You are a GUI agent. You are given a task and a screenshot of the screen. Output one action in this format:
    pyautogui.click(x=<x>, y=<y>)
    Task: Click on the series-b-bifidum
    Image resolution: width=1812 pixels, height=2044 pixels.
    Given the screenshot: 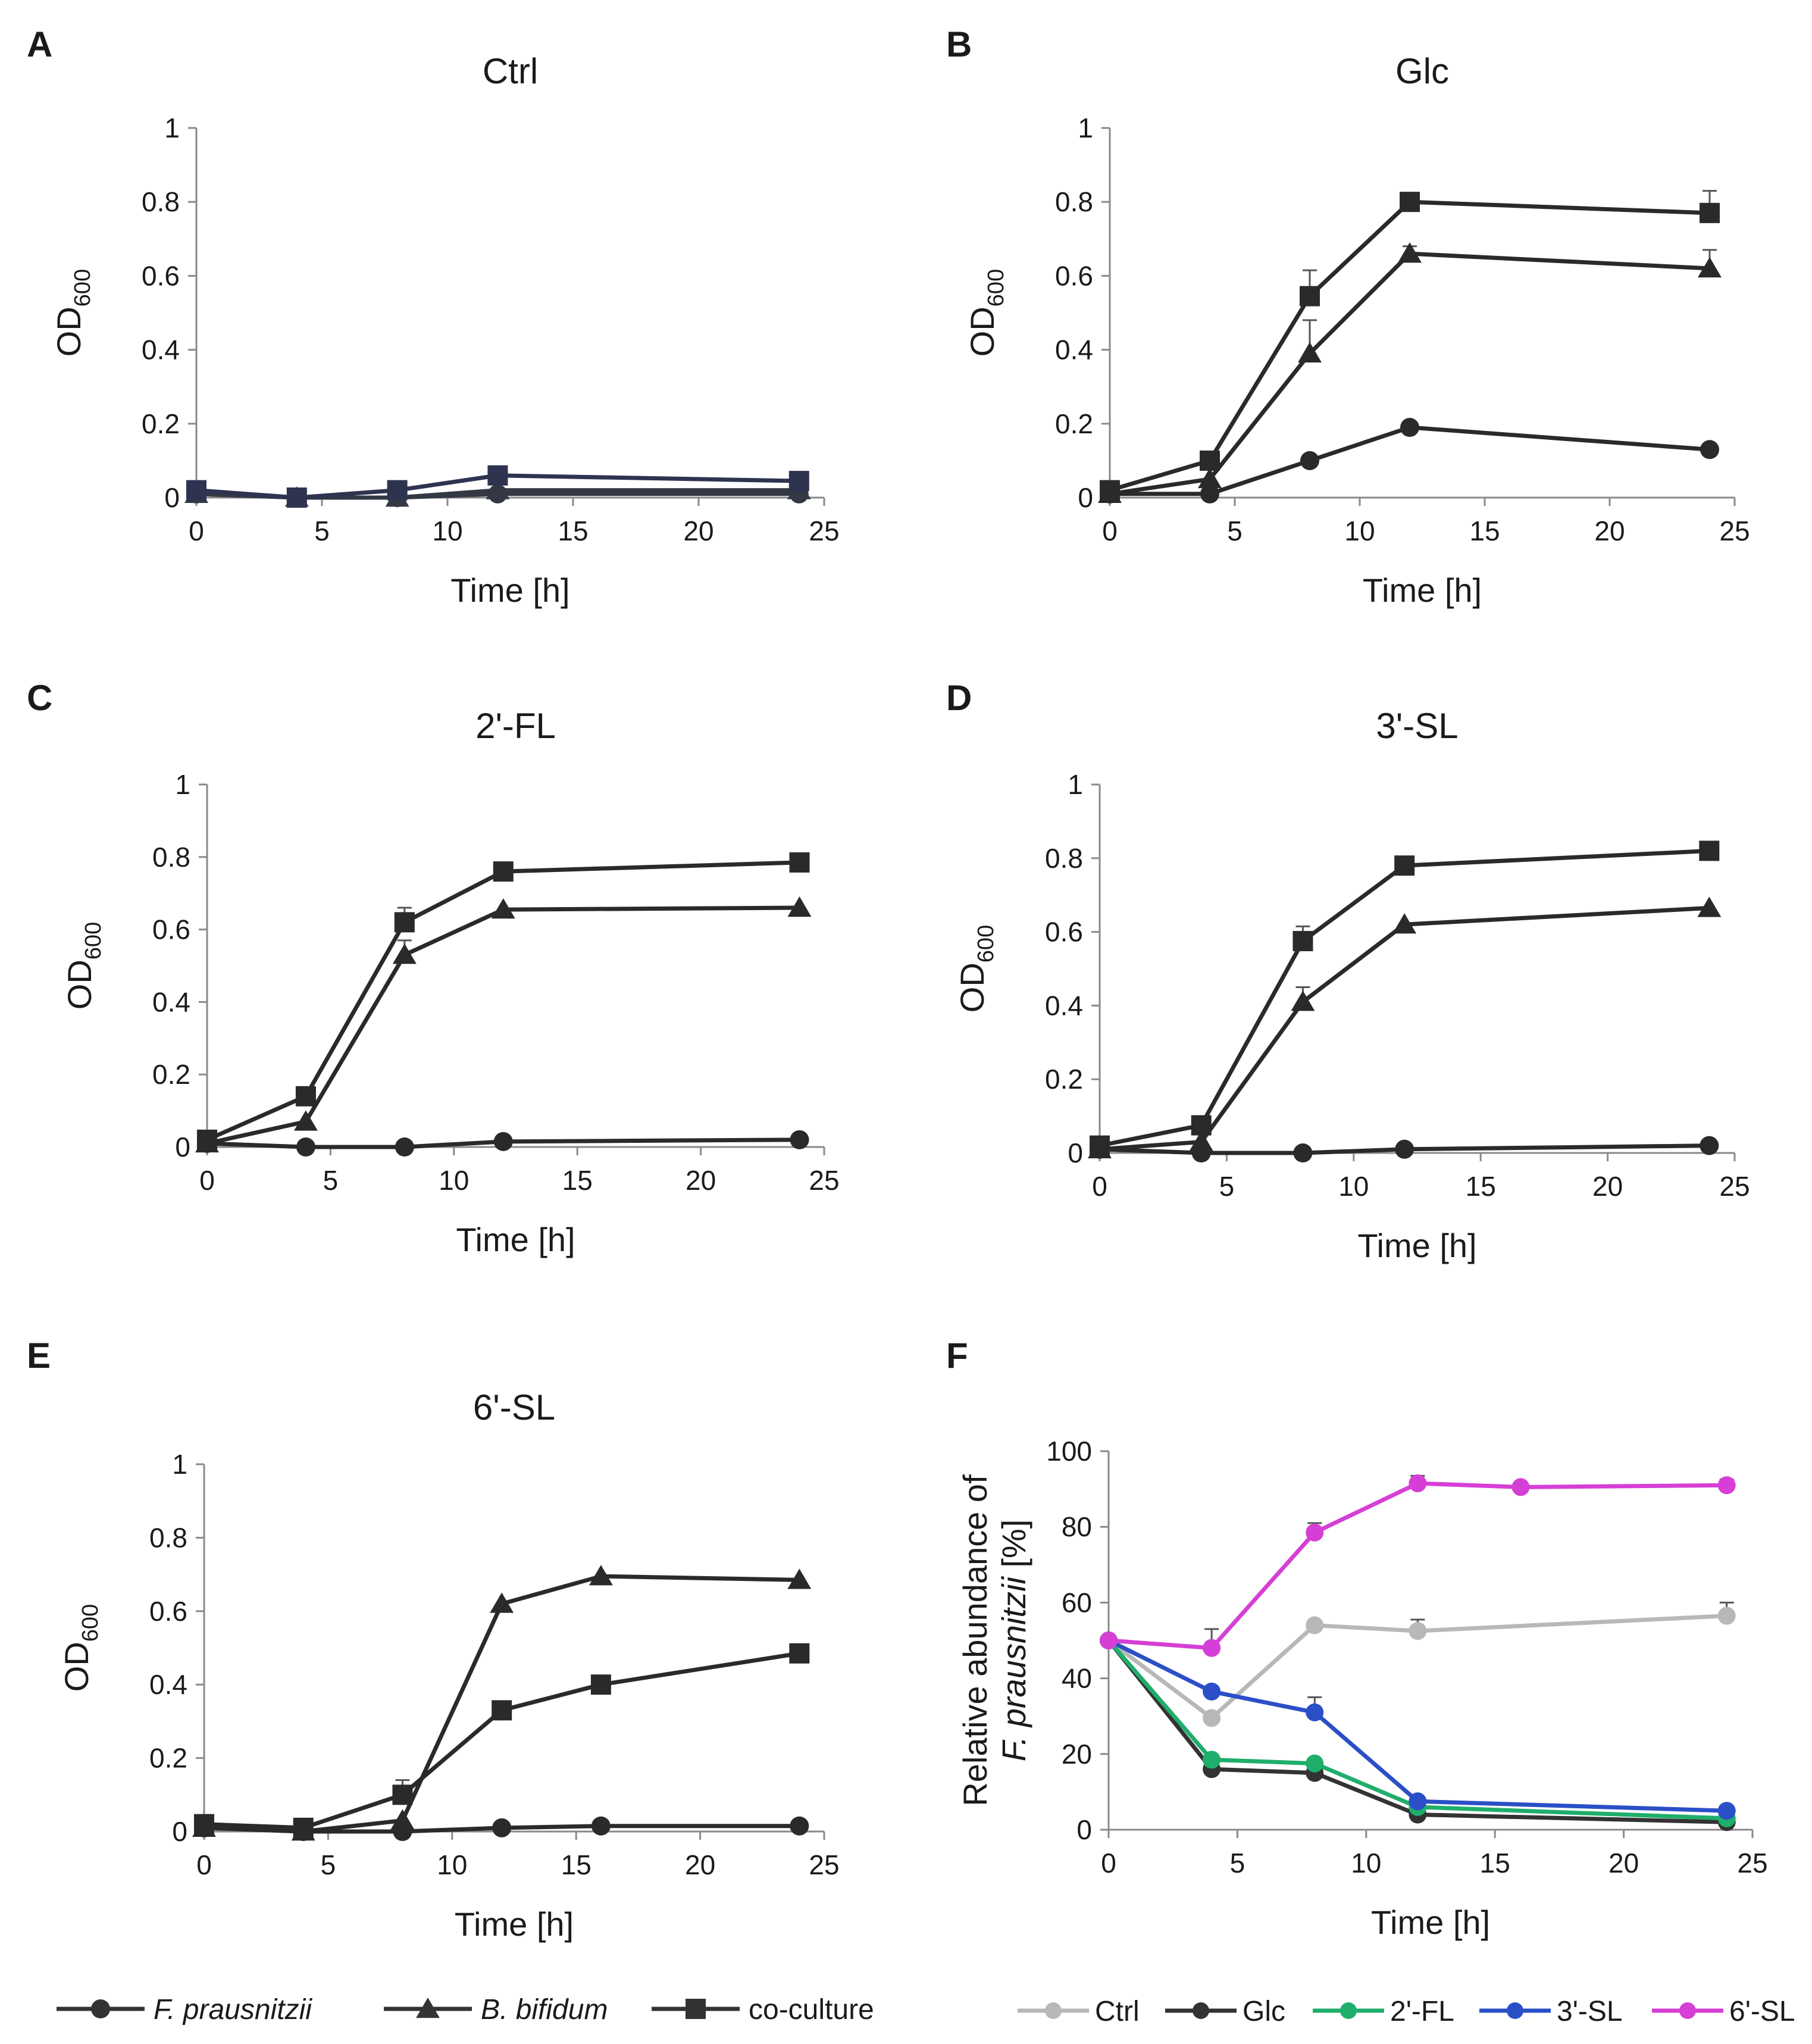 What is the action you would take?
    pyautogui.click(x=503, y=1025)
    